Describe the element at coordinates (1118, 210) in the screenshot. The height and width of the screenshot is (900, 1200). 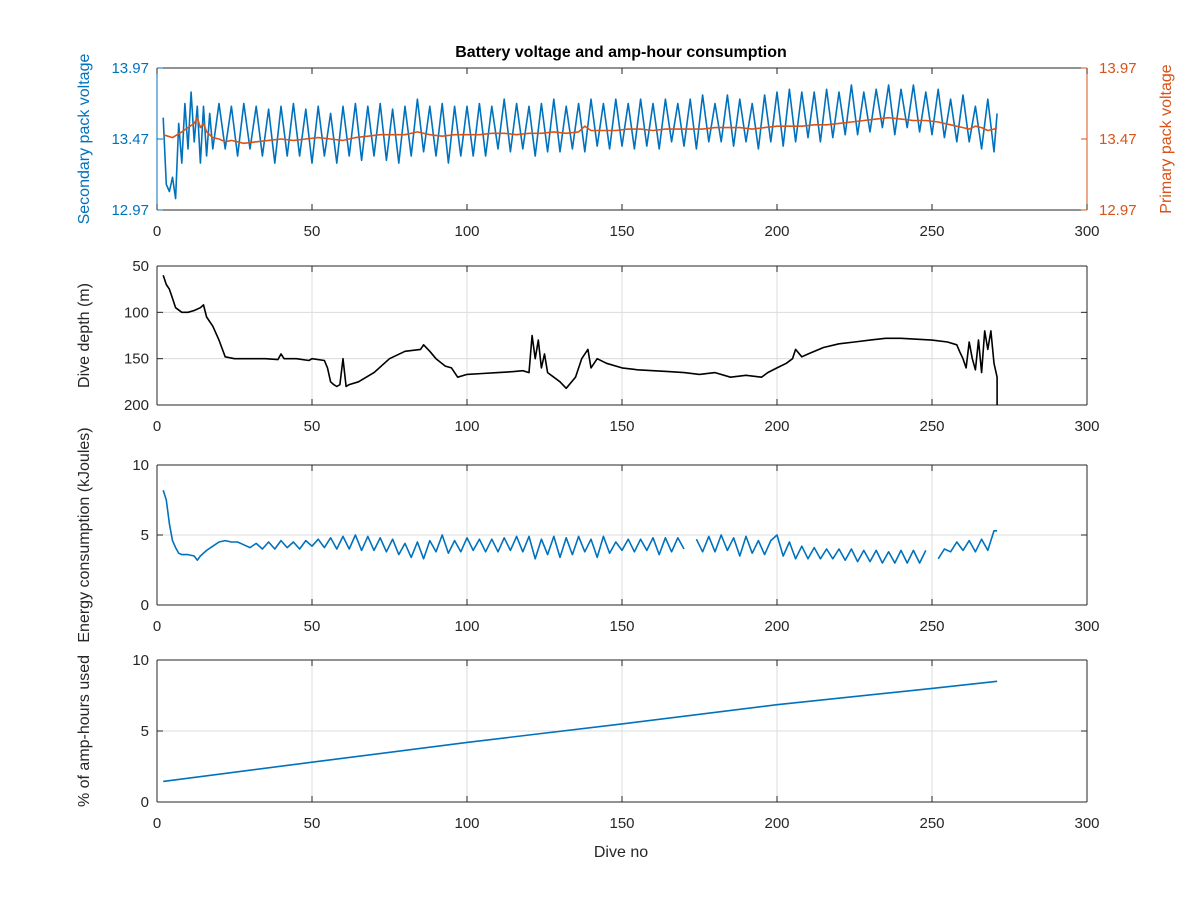
I see `y-right-tick-label: 12.97` at that location.